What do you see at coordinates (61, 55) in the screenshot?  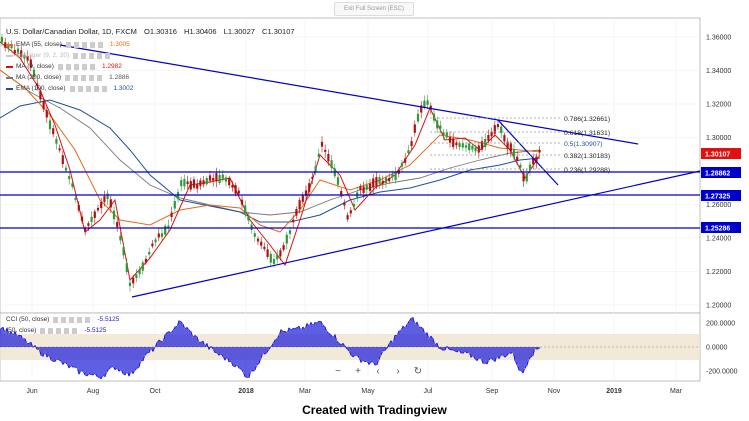 I see `indicator-legend-bollinger: Bollinger (9, 2, 20)` at bounding box center [61, 55].